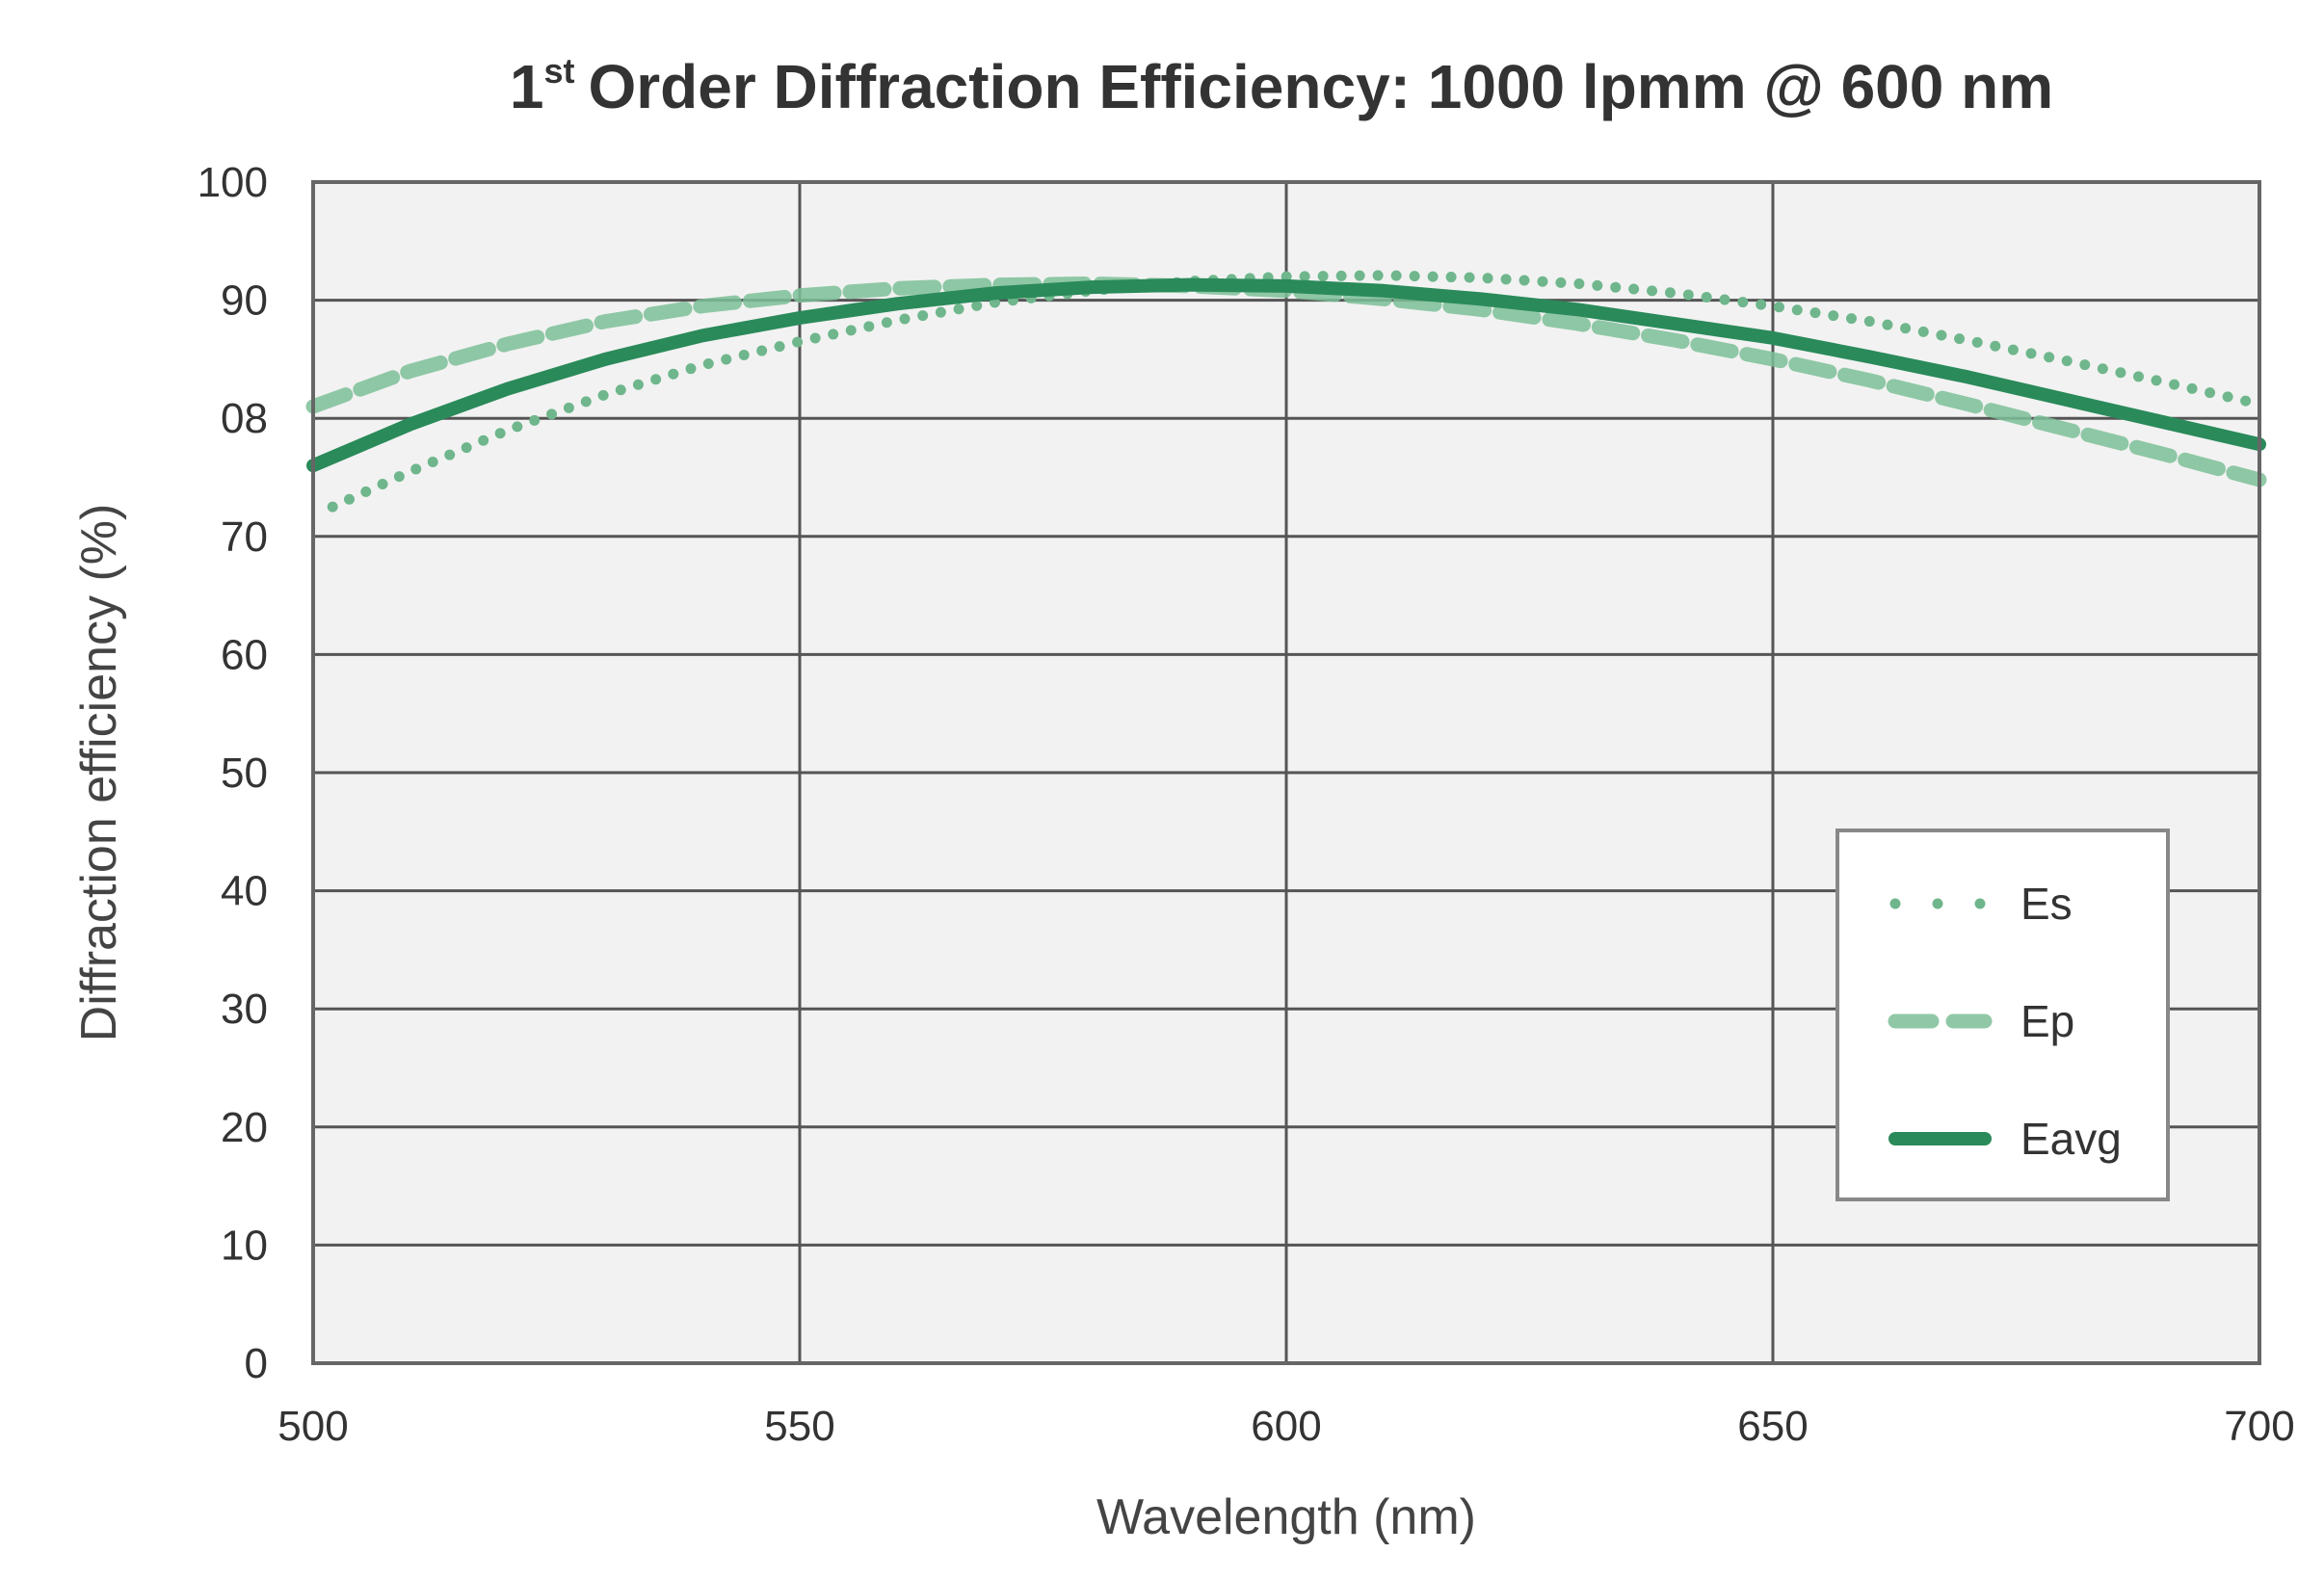 Image resolution: width=2324 pixels, height=1579 pixels. What do you see at coordinates (245, 1245) in the screenshot?
I see `y-tick-label: 10` at bounding box center [245, 1245].